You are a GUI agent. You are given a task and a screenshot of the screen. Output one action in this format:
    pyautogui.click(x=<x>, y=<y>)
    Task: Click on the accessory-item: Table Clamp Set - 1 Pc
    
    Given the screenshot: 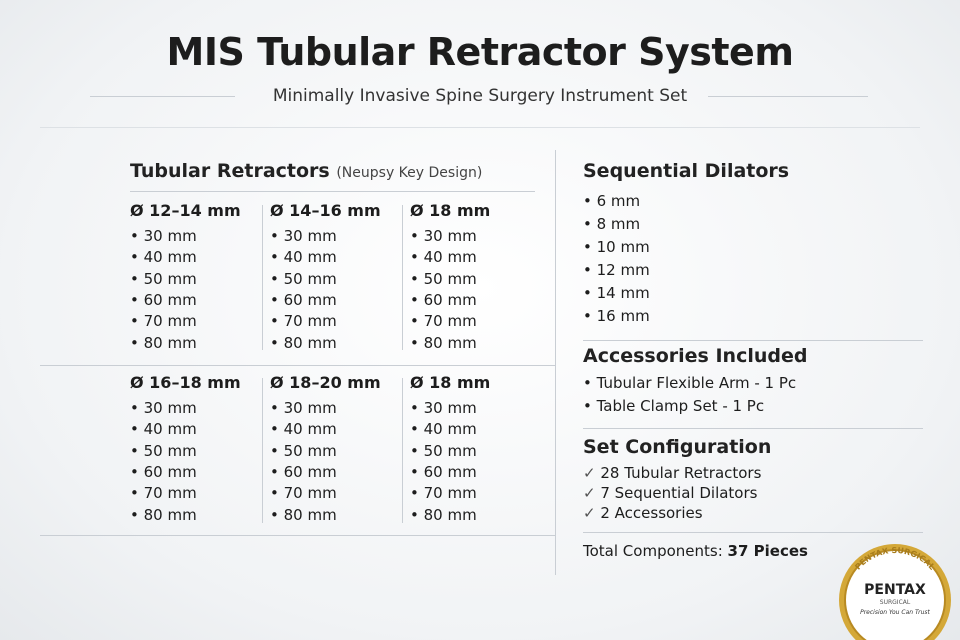 What is the action you would take?
    pyautogui.click(x=673, y=406)
    